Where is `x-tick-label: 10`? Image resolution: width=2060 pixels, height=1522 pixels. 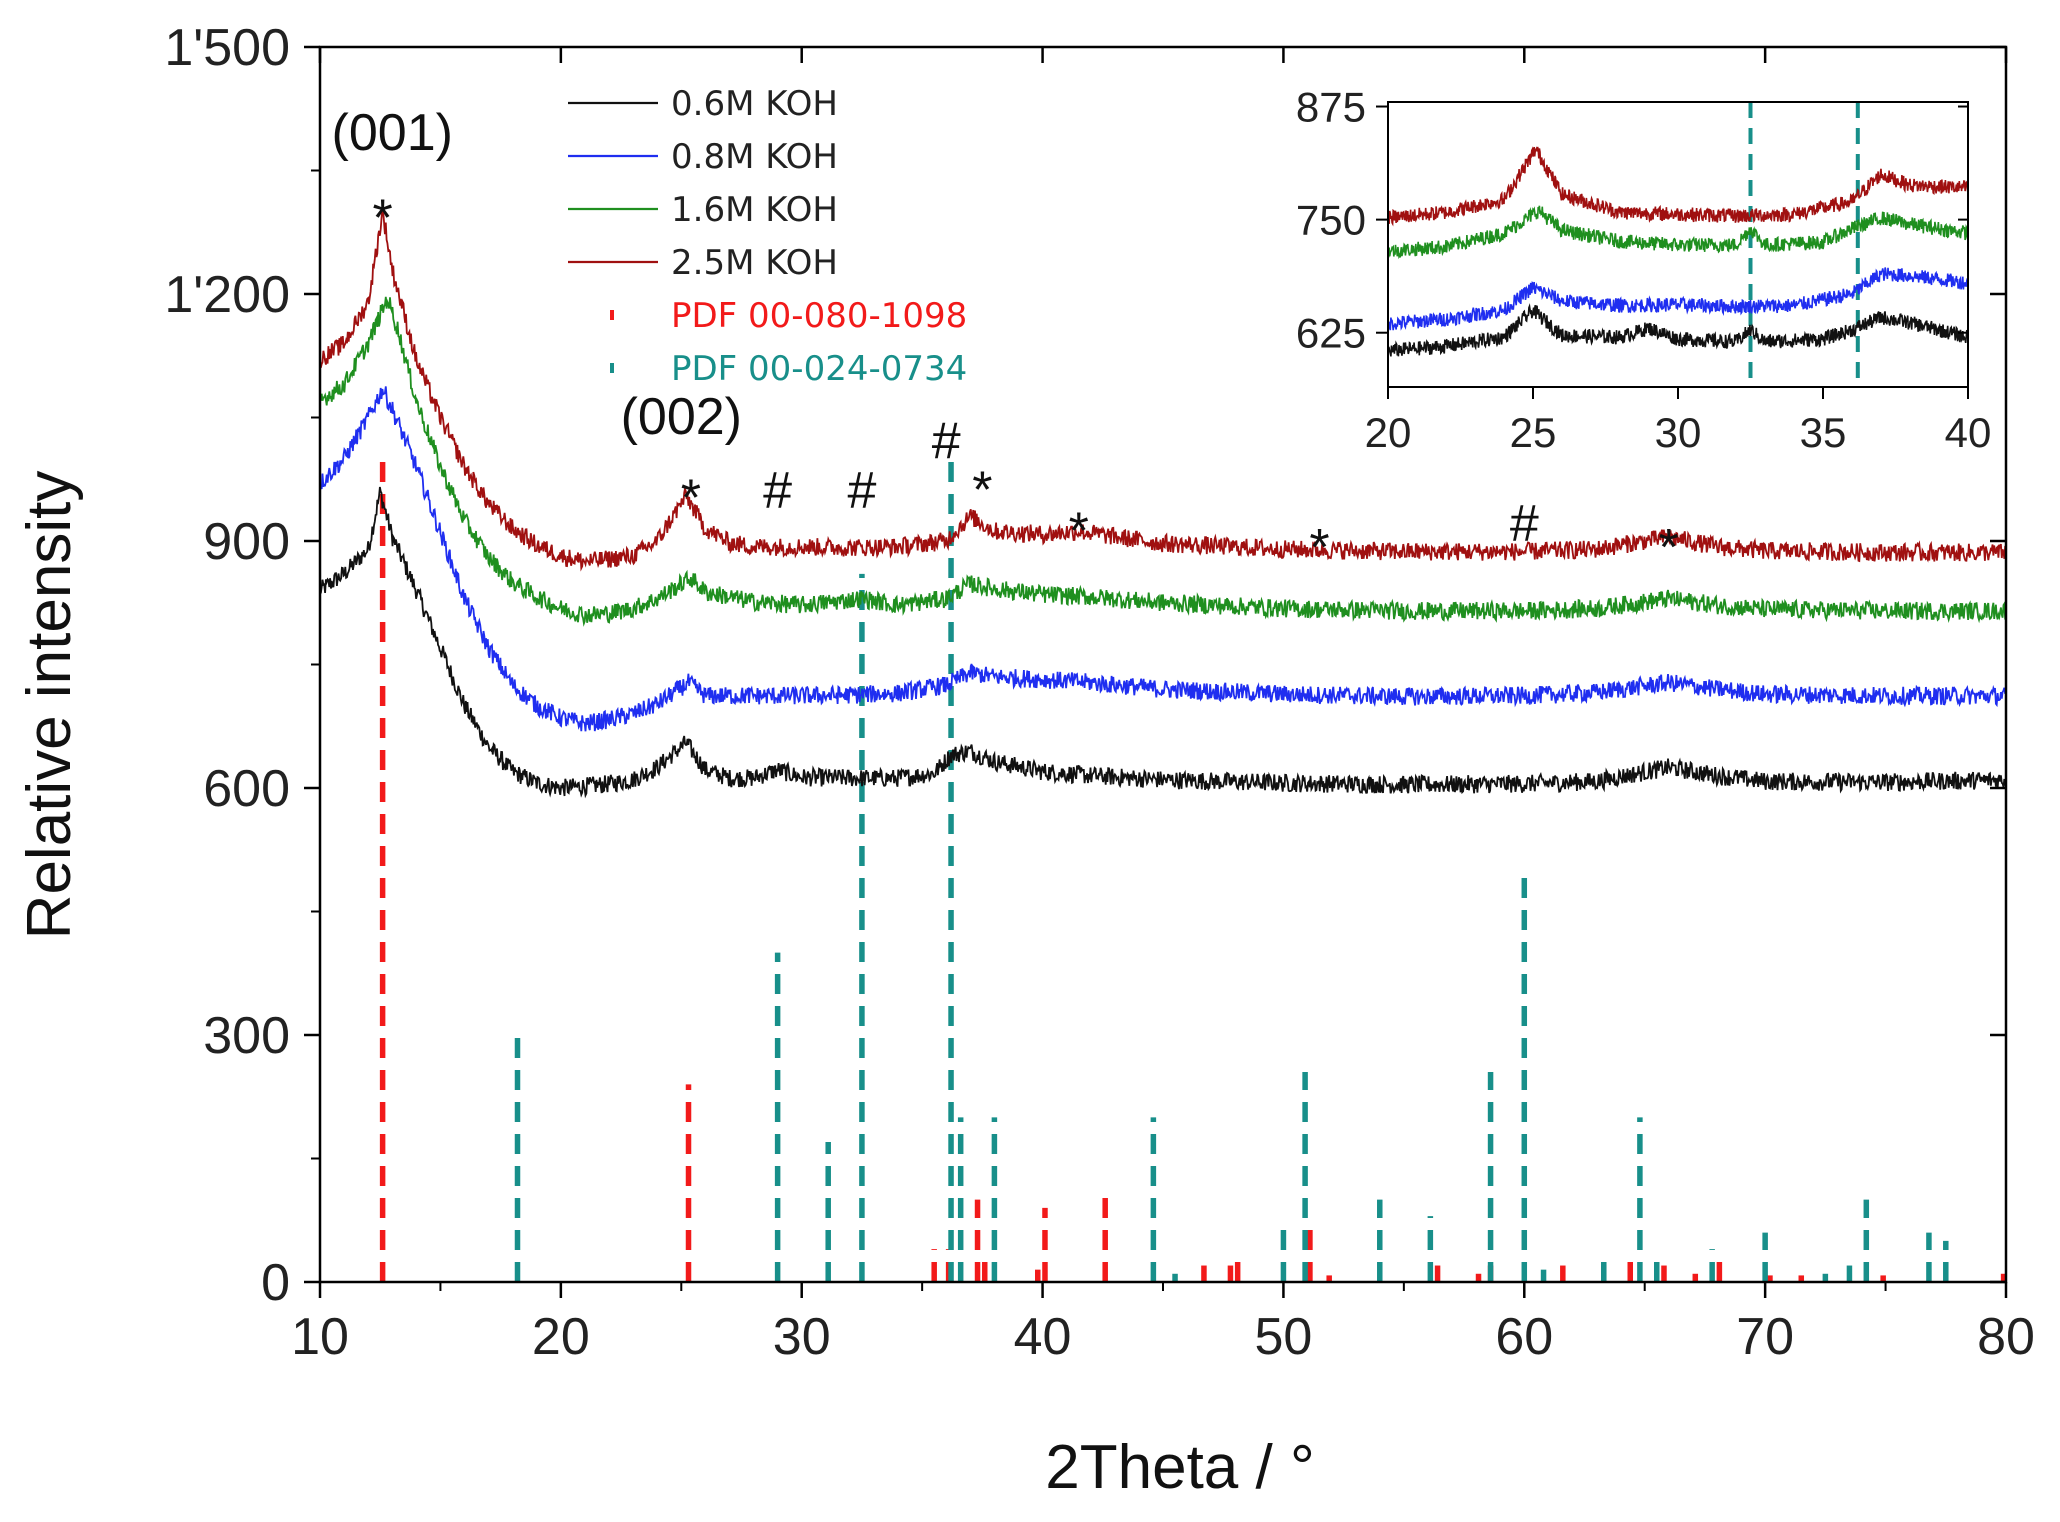
x-tick-label: 10 is located at coordinates (320, 1337).